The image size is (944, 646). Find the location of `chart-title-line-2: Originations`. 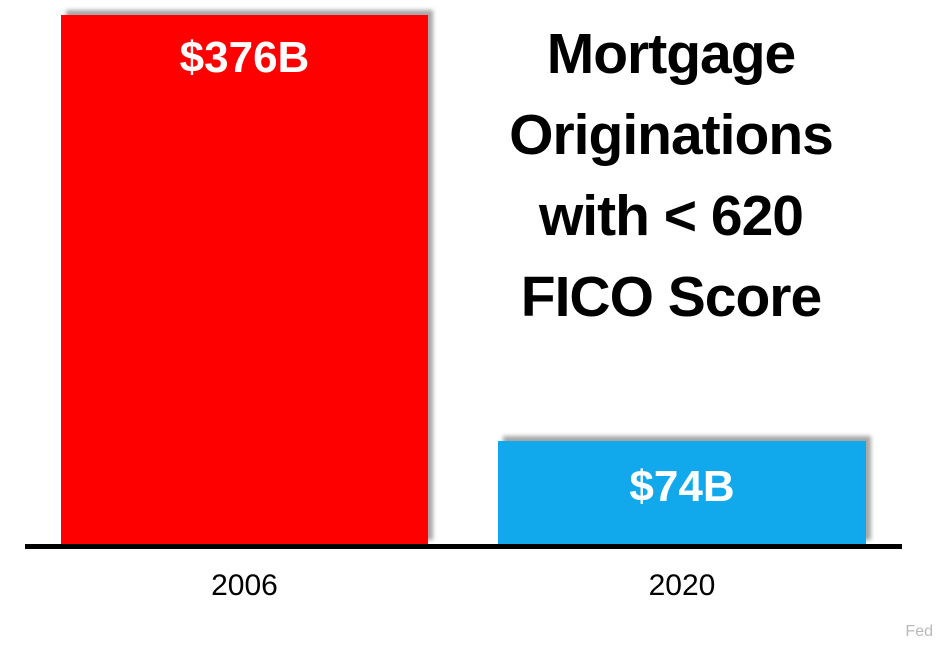

chart-title-line-2: Originations is located at coordinates (671, 135).